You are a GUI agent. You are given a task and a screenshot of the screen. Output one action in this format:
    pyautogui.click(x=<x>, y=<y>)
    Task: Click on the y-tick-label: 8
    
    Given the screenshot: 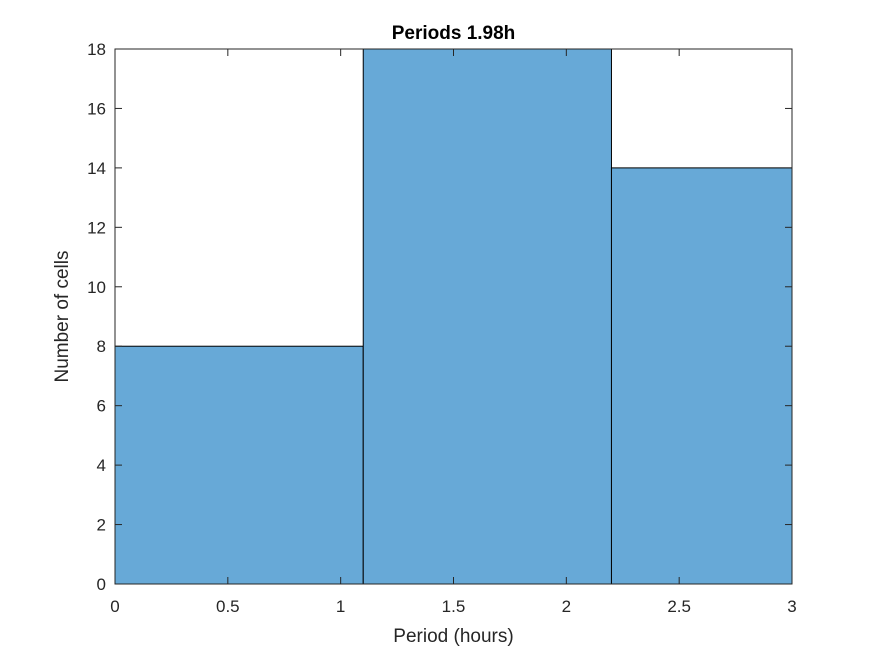 What is the action you would take?
    pyautogui.click(x=101, y=346)
    